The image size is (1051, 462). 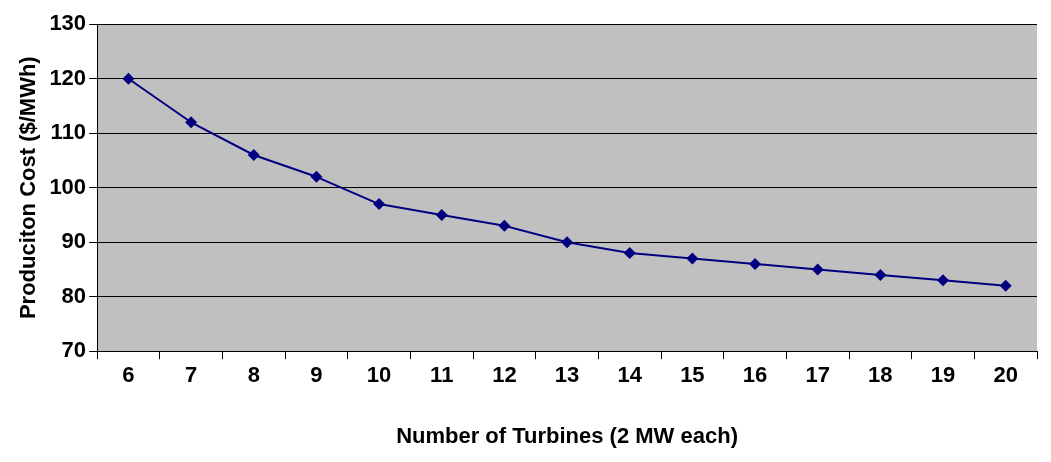 I want to click on y-tick-label: 100, so click(x=68, y=186).